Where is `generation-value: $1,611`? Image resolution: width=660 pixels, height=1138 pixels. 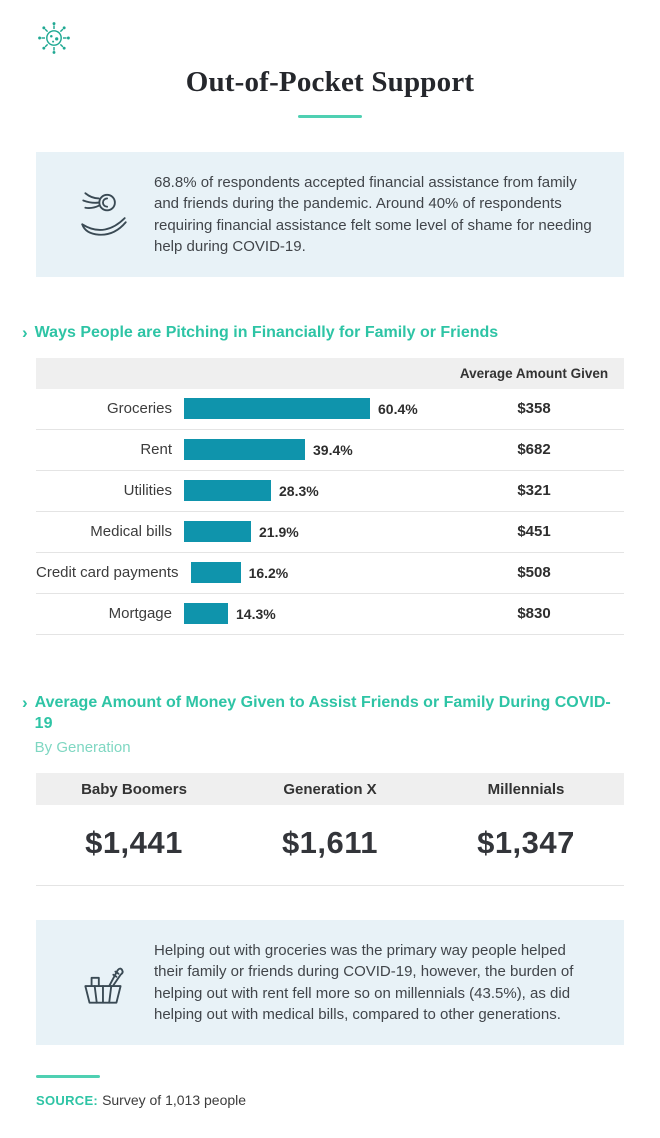 generation-value: $1,611 is located at coordinates (330, 843).